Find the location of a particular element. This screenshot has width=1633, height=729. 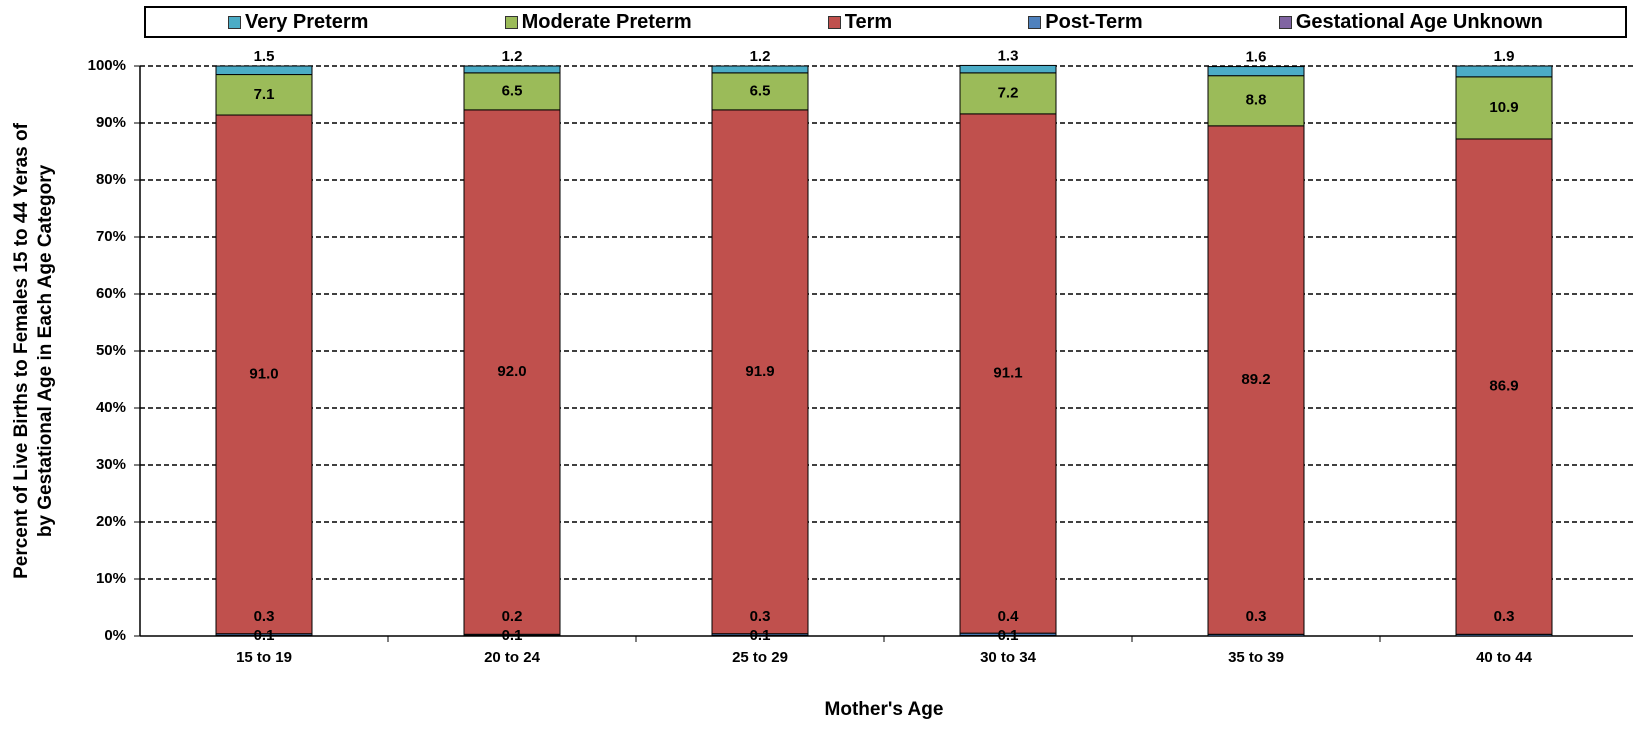

legend-item: Post-Term is located at coordinates (1085, 22).